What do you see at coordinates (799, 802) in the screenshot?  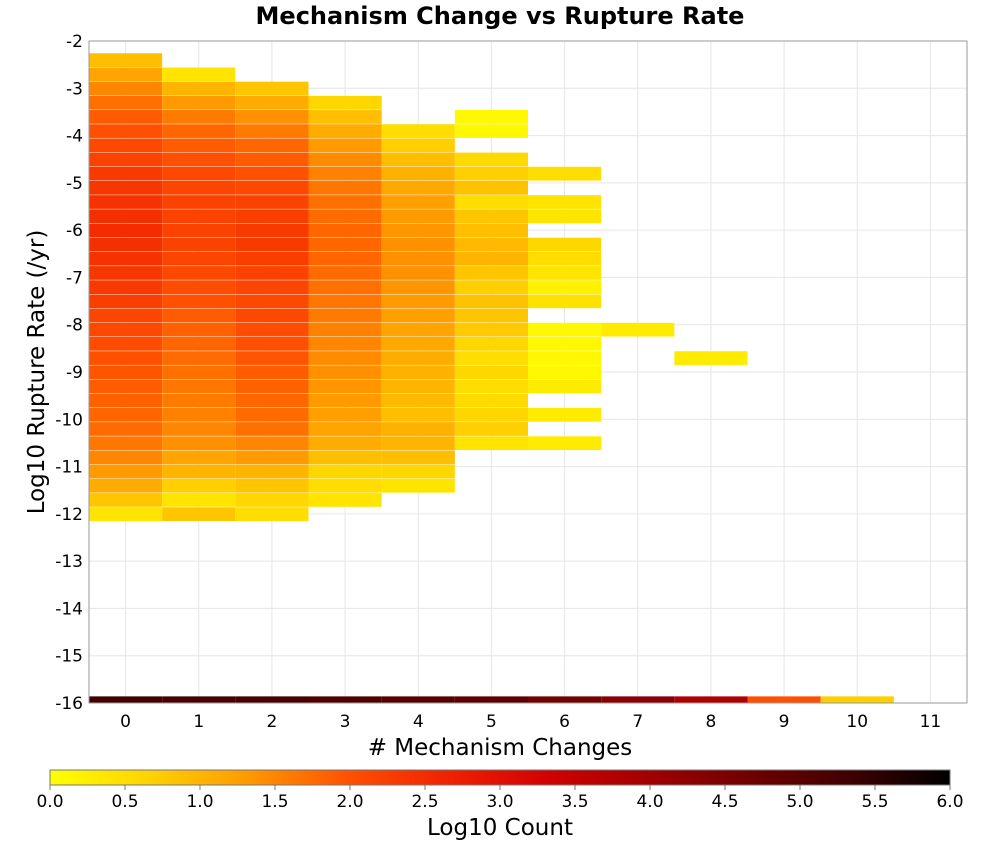 I see `colorbar-tick-label: 5.0` at bounding box center [799, 802].